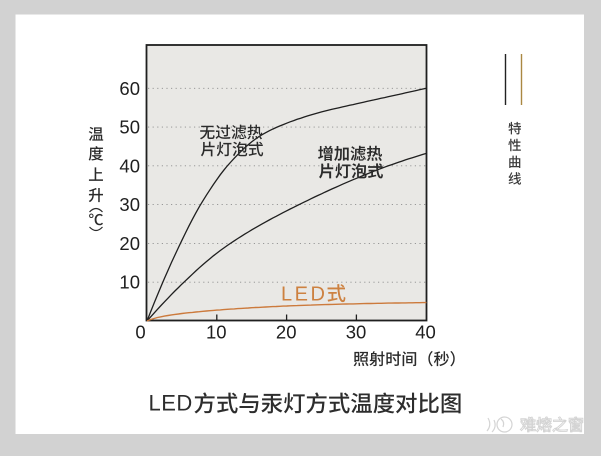  What do you see at coordinates (129, 127) in the screenshot?
I see `svg-text: 50` at bounding box center [129, 127].